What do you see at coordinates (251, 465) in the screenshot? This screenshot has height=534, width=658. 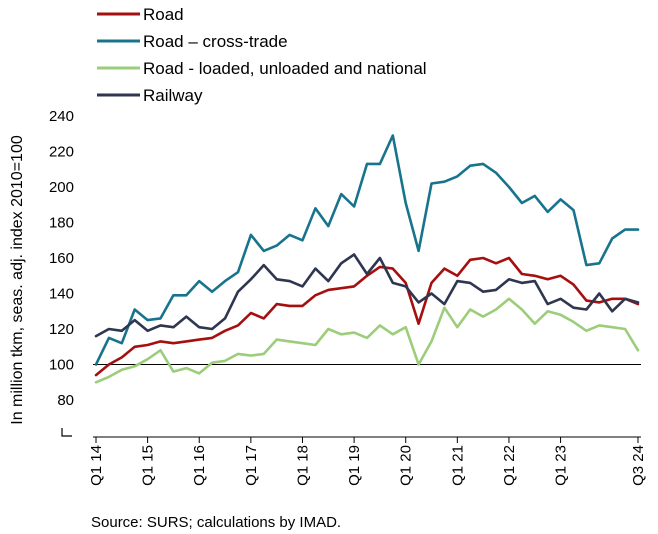 I see `x-tick-label: Q1 17` at bounding box center [251, 465].